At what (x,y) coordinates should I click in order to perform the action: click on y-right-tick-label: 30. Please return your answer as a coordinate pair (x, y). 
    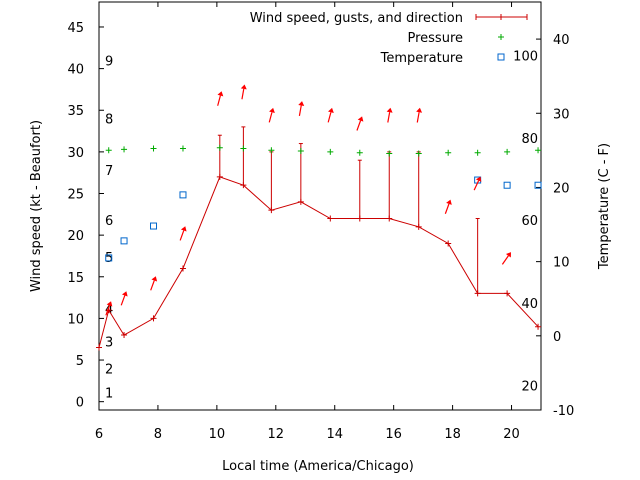
    Looking at the image, I should click on (561, 114).